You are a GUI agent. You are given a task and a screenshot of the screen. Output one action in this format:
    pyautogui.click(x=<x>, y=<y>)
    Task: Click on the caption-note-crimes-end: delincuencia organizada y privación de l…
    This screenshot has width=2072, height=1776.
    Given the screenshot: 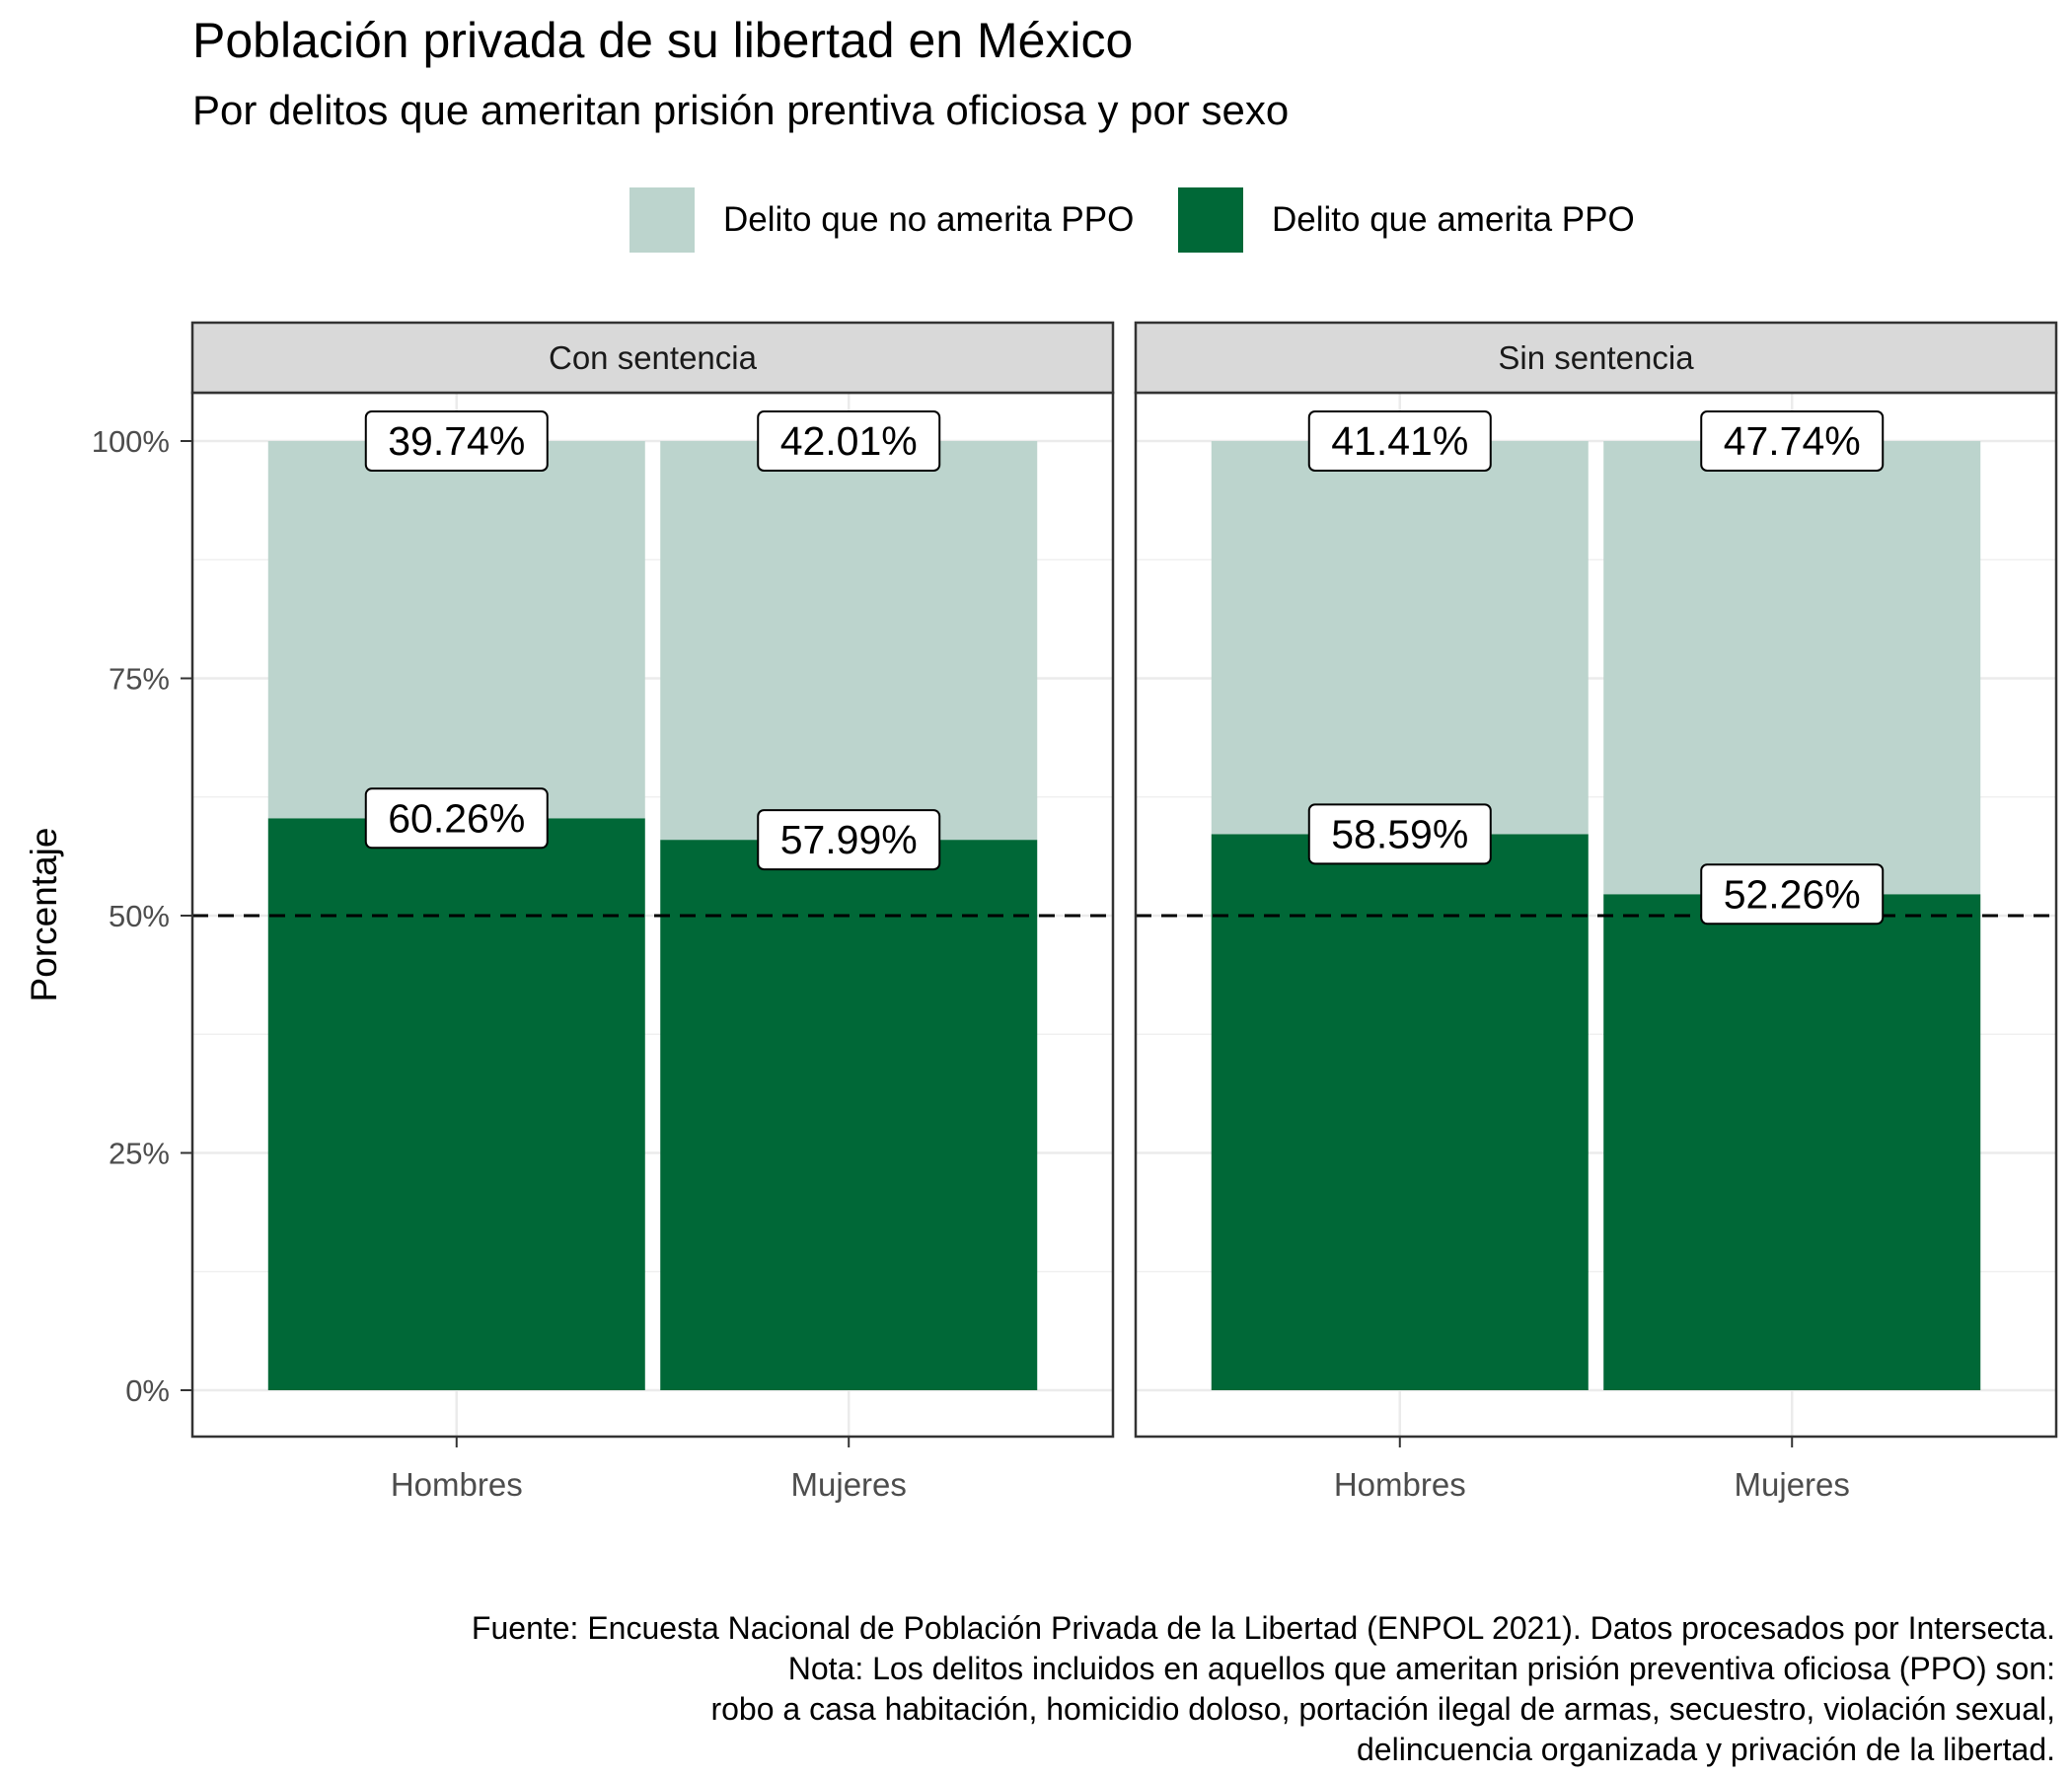 What is the action you would take?
    pyautogui.click(x=1706, y=1750)
    